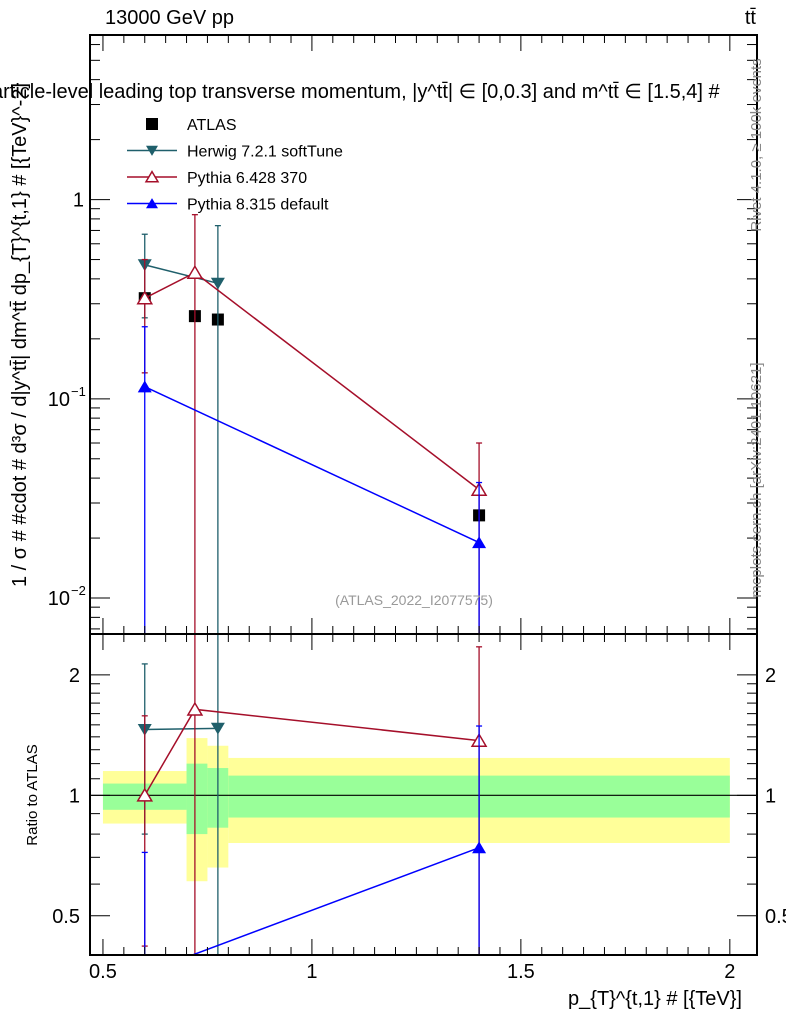 Image resolution: width=786 pixels, height=1024 pixels. What do you see at coordinates (152, 176) in the screenshot?
I see `legend-marker-pythia6` at bounding box center [152, 176].